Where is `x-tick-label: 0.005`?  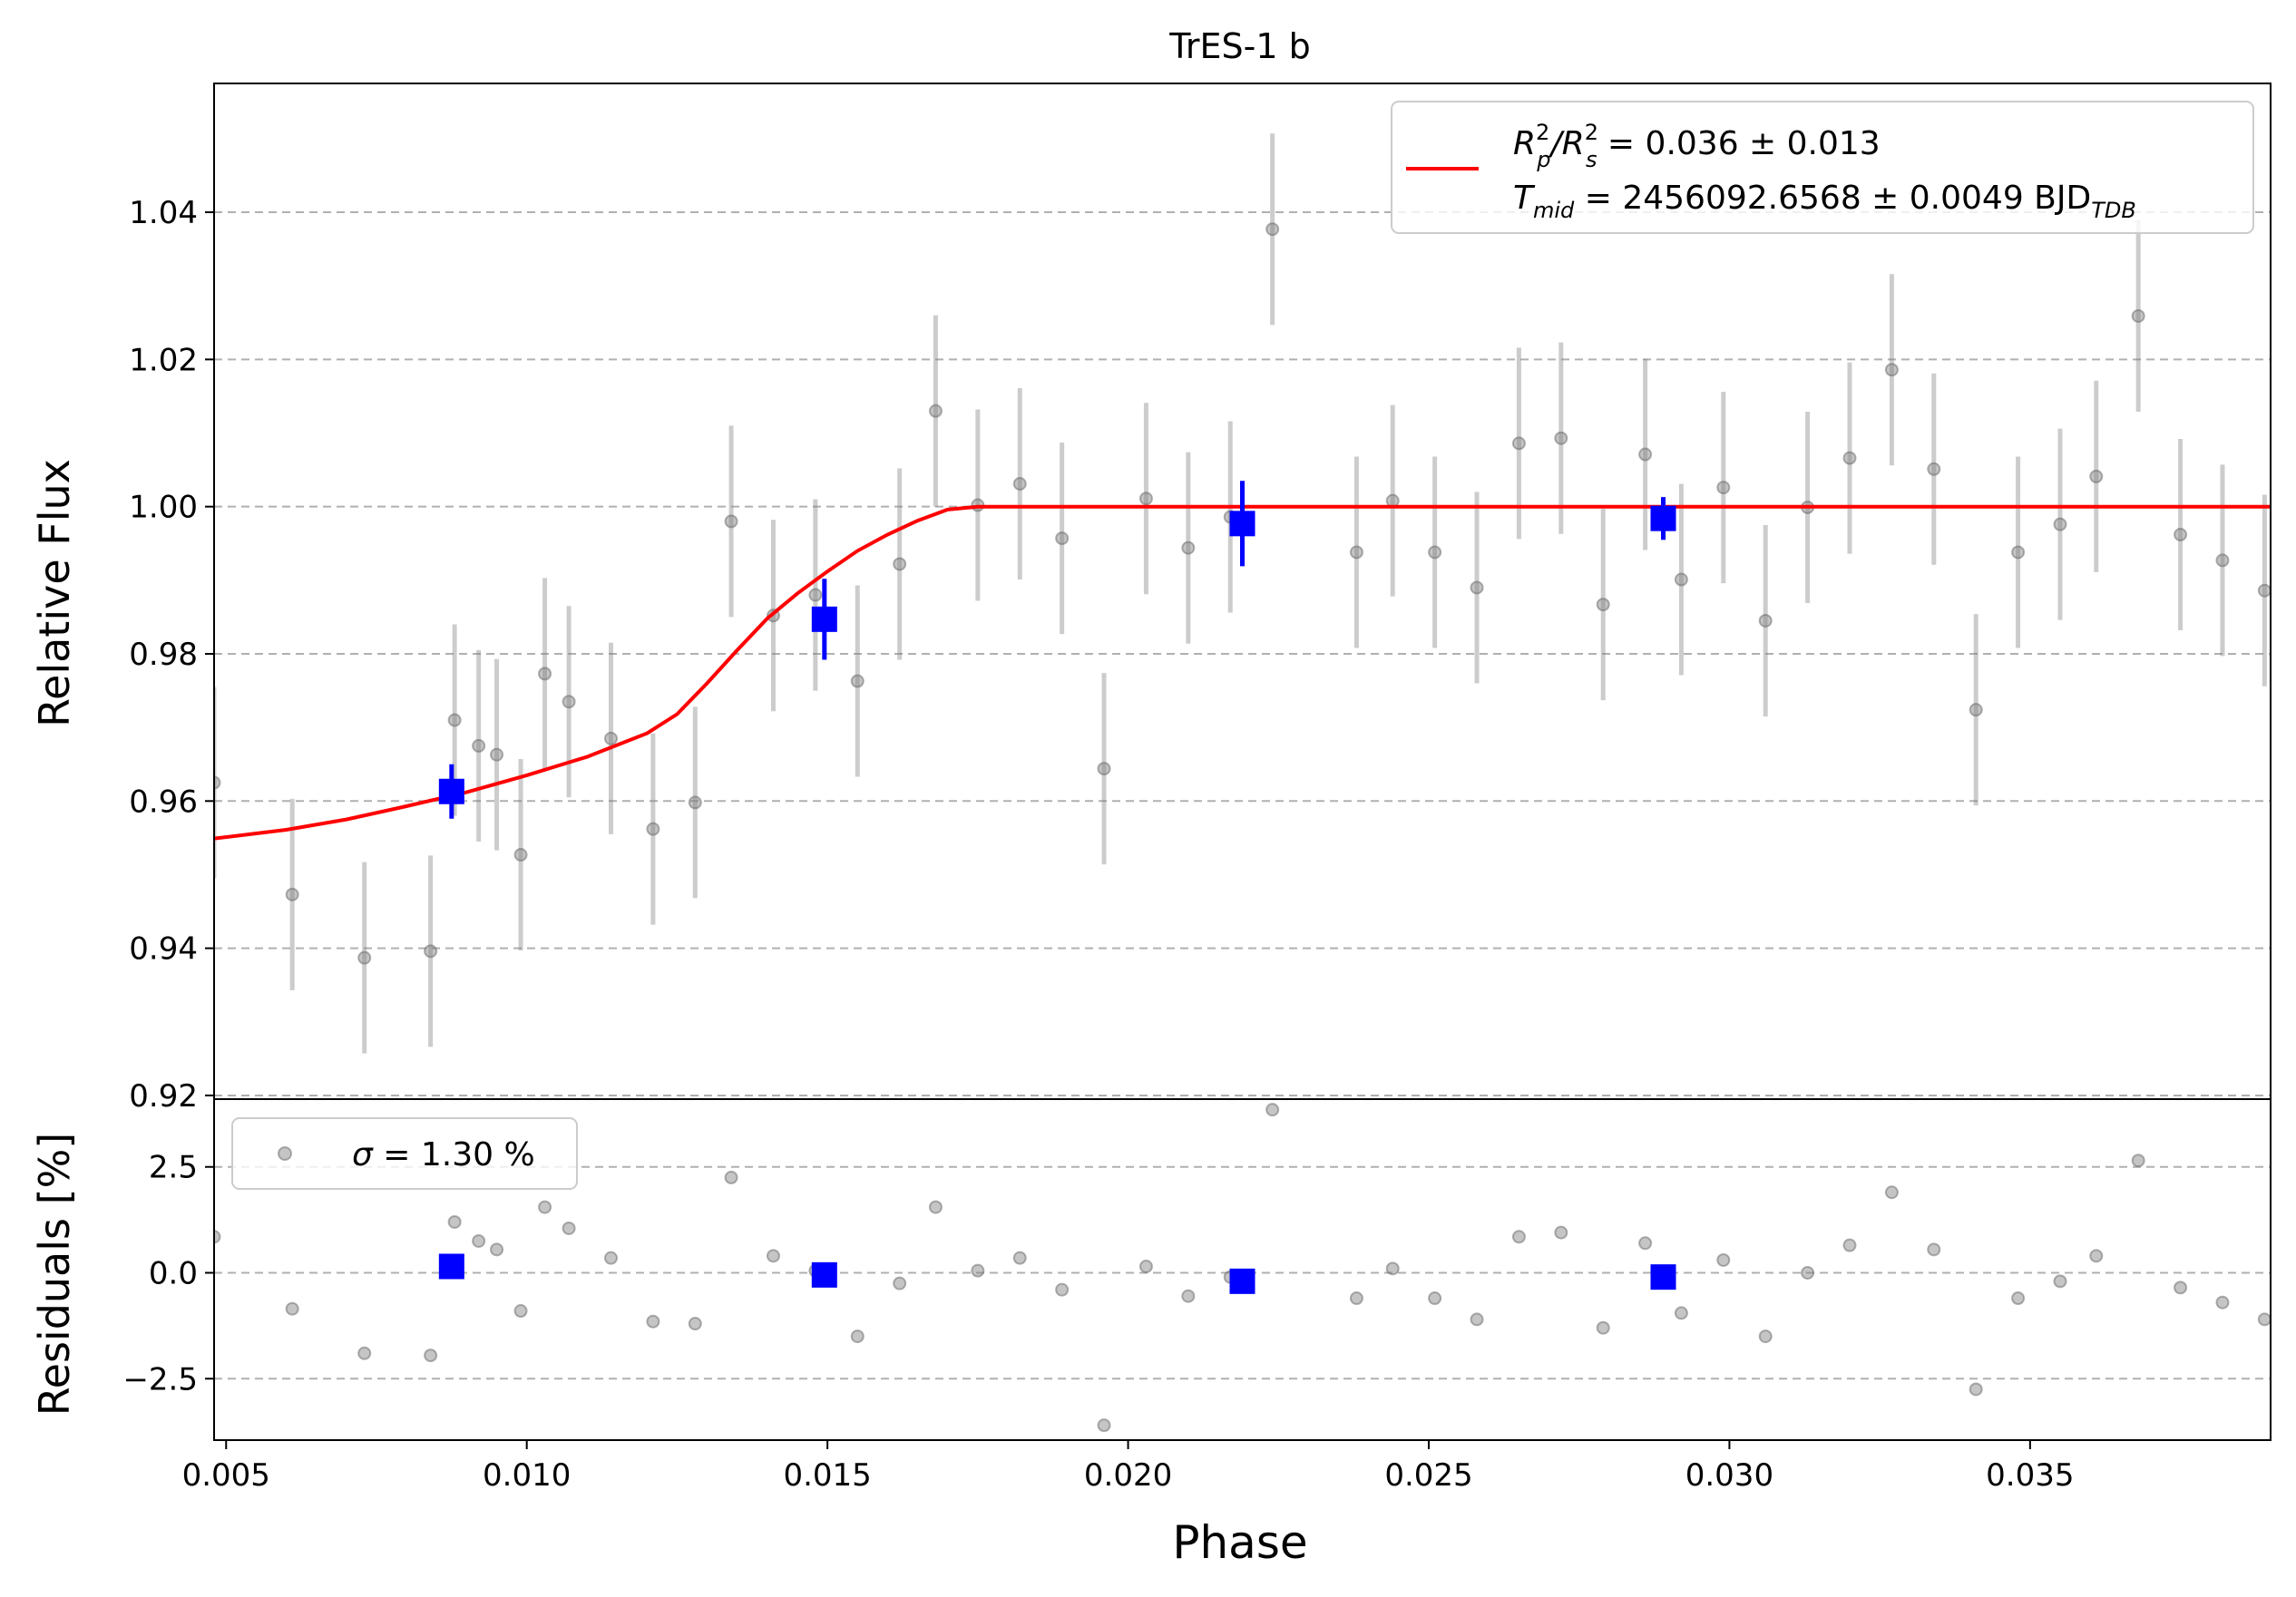
x-tick-label: 0.005 is located at coordinates (226, 1475).